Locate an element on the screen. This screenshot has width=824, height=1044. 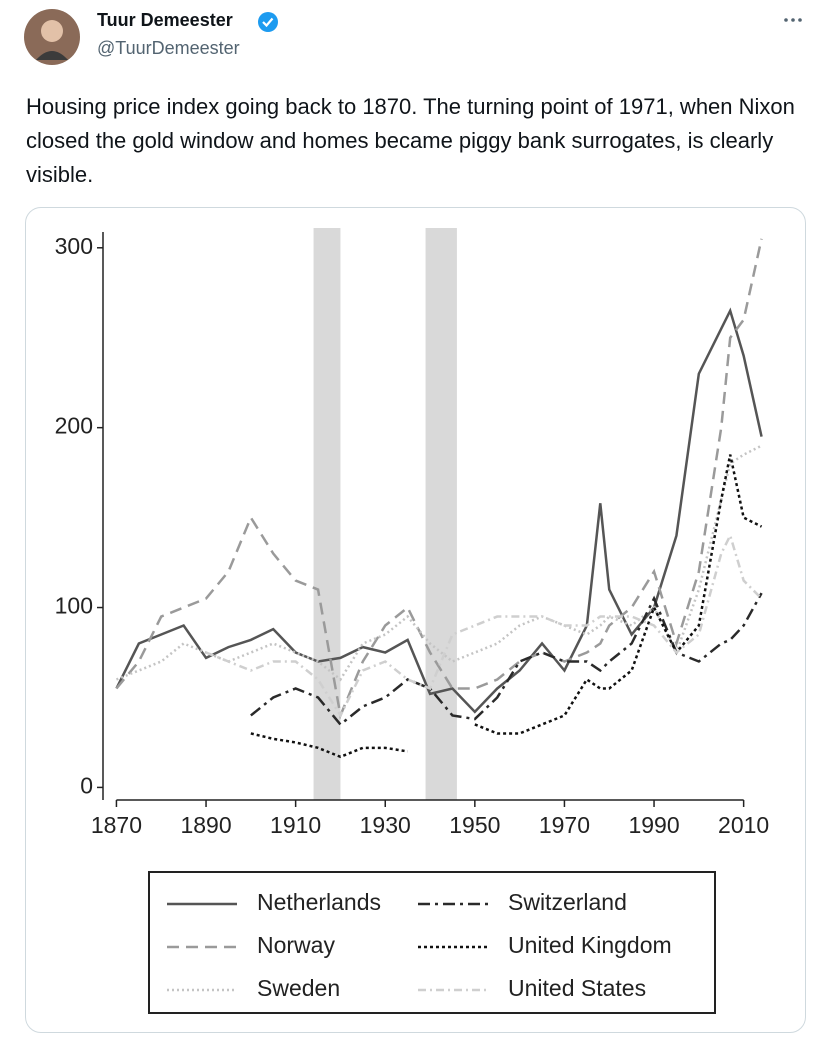
avatar-body is located at coordinates (52, 55).